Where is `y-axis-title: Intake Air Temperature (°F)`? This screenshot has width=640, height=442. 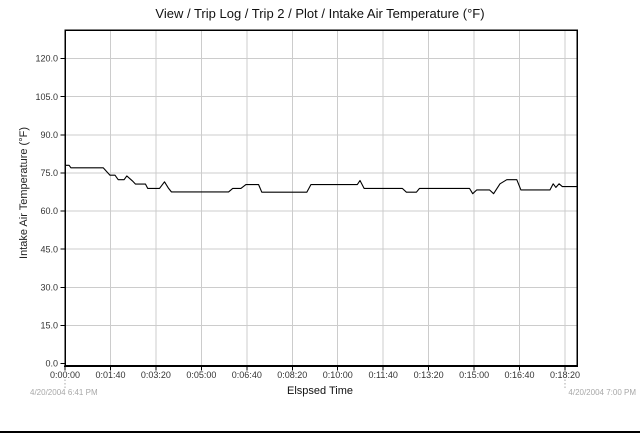 y-axis-title: Intake Air Temperature (°F) is located at coordinates (24, 193).